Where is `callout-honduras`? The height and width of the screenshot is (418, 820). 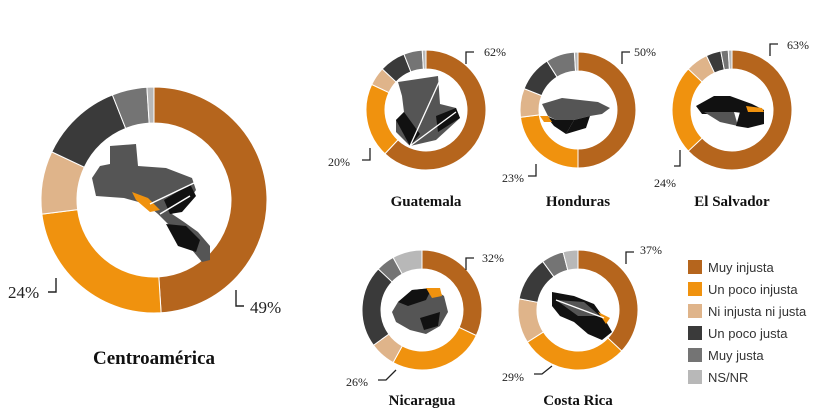
callout-honduras is located at coordinates (579, 114).